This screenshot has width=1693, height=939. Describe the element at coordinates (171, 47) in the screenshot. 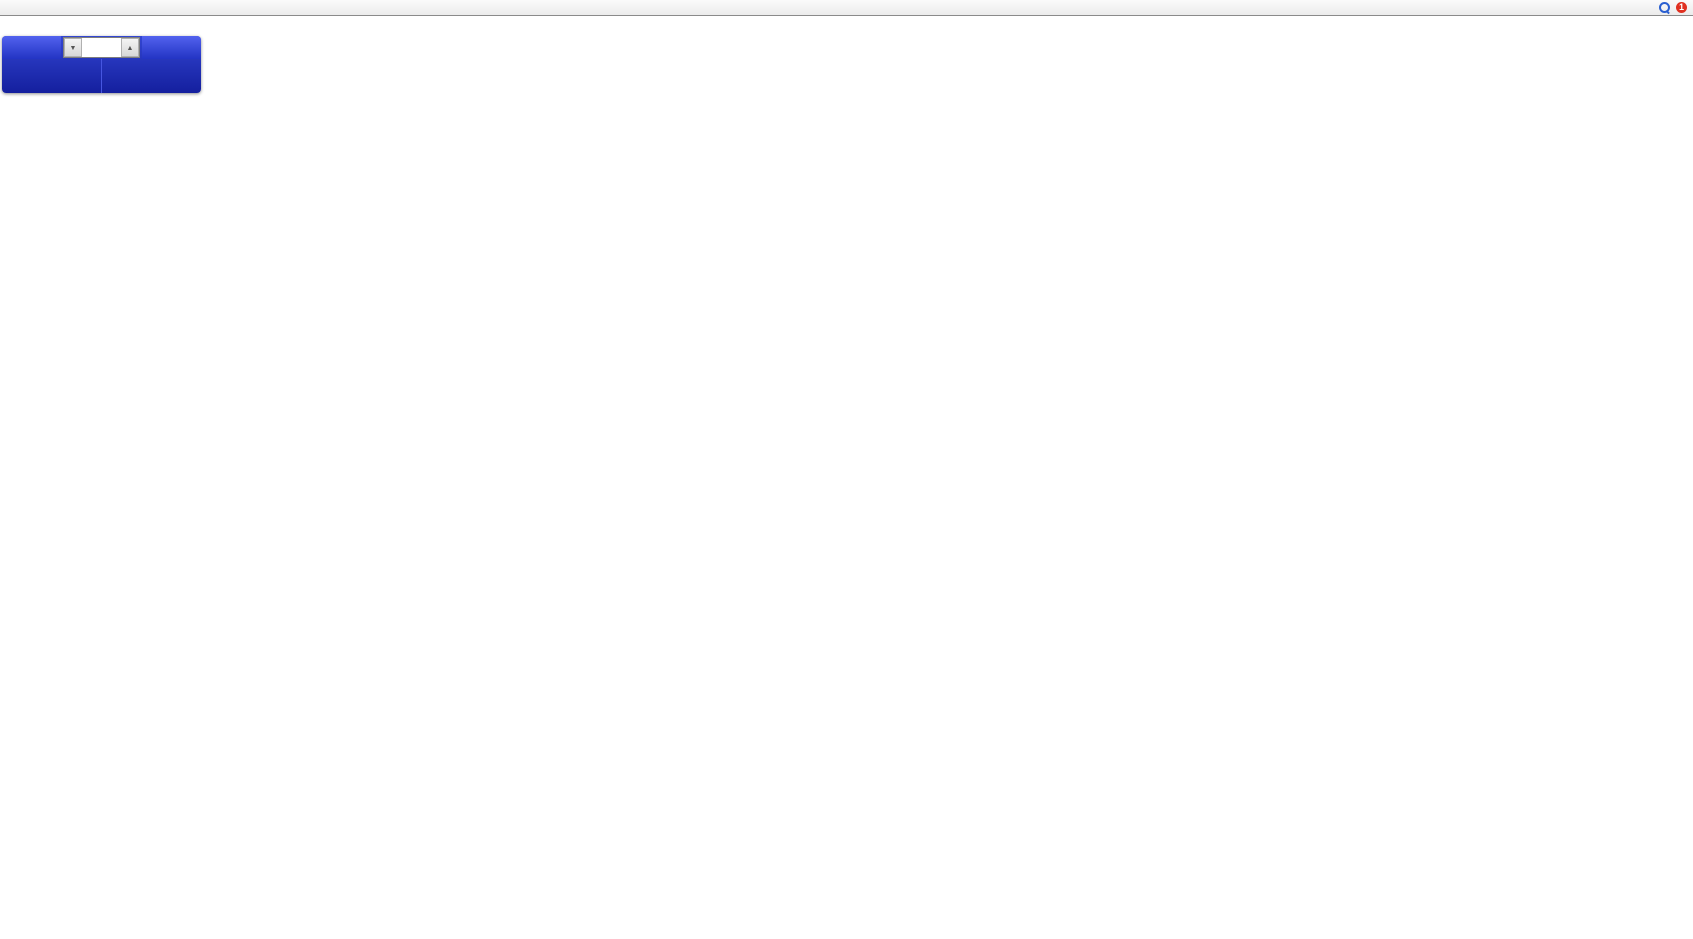

I see `buy-button` at that location.